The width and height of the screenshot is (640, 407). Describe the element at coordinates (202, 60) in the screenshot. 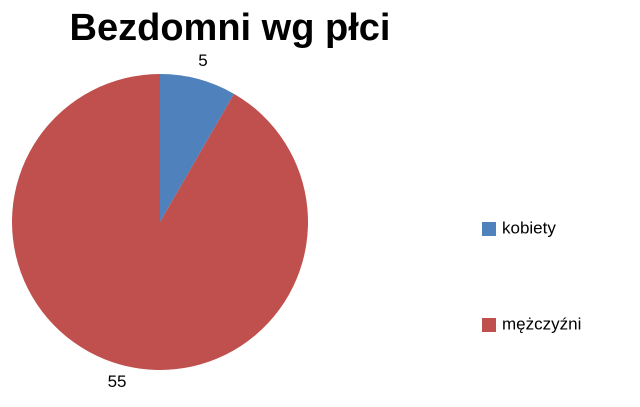

I see `data-label: 5` at that location.